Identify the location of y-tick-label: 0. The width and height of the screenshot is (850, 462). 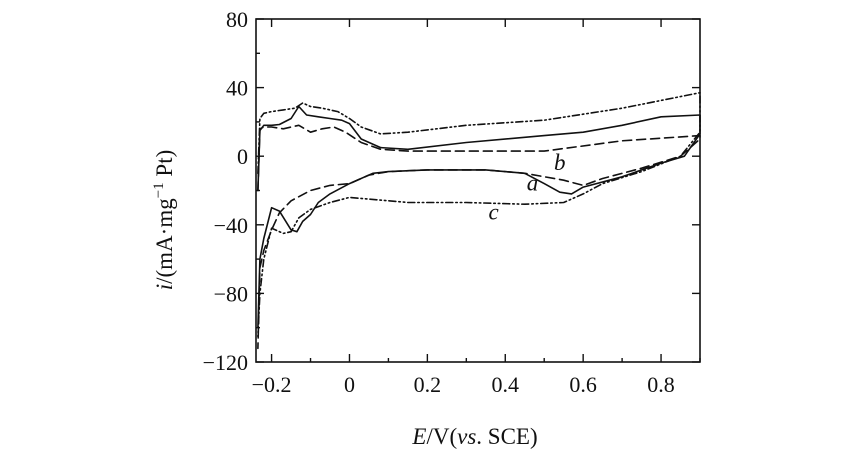
(242, 156).